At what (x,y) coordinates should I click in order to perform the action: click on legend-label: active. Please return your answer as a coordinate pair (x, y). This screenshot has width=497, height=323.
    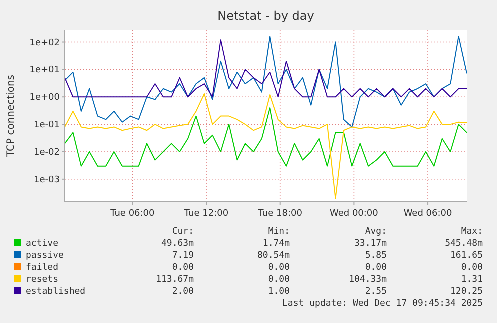
    Looking at the image, I should click on (42, 244).